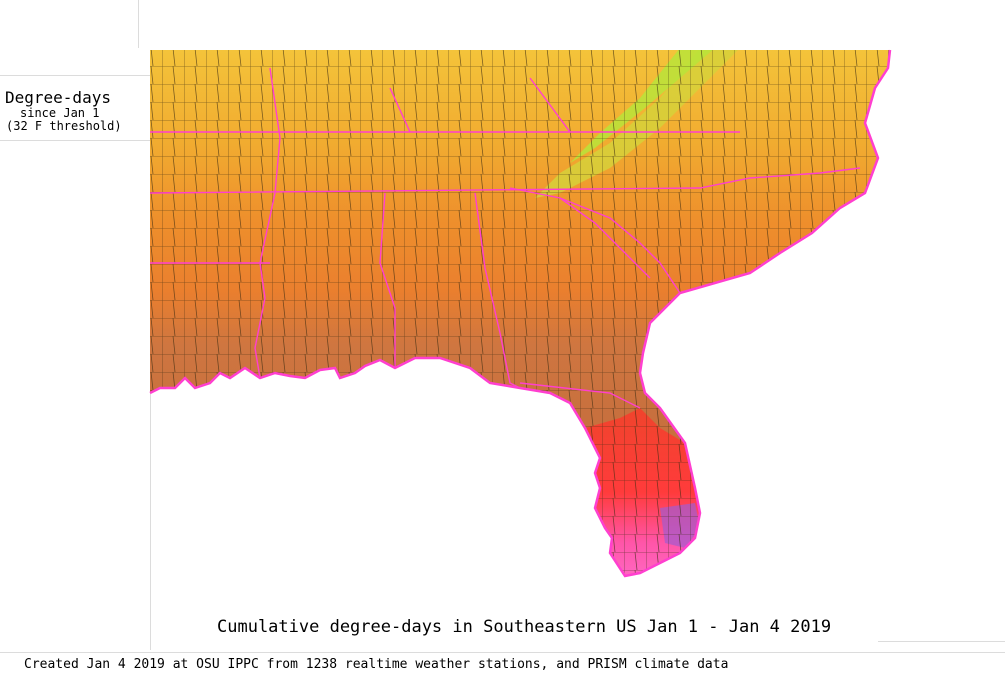  I want to click on legend-box: Degree-days since Jan 1 (32 F threshold), so click(75, 108).